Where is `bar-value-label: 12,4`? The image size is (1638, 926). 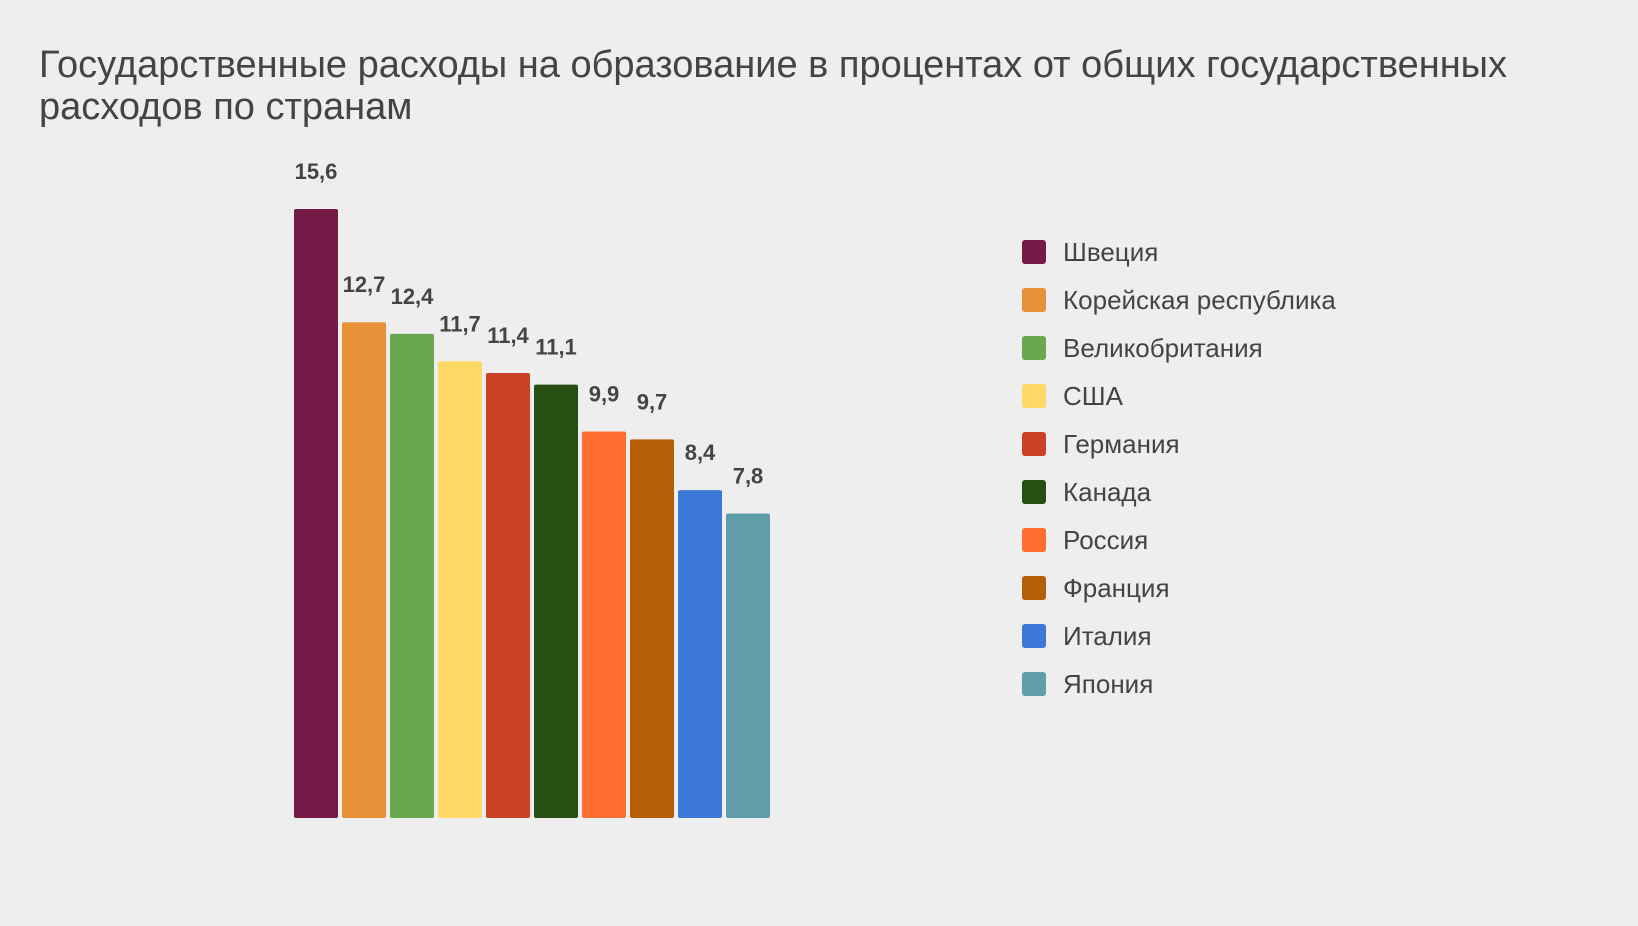 bar-value-label: 12,4 is located at coordinates (413, 296).